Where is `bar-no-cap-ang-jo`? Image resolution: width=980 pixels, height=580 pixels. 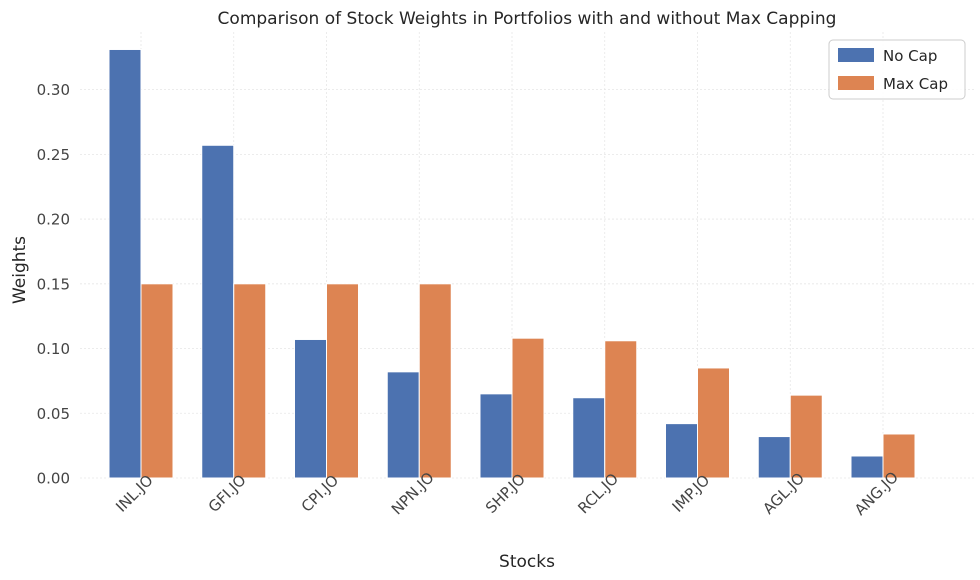
bar-no-cap-ang-jo is located at coordinates (867, 467).